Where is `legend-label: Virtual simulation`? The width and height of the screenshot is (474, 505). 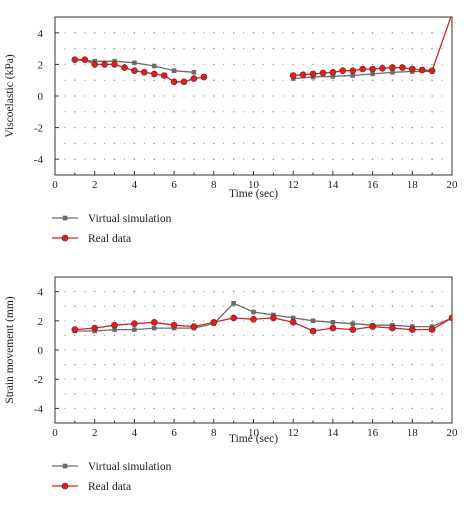 legend-label: Virtual simulation is located at coordinates (130, 467).